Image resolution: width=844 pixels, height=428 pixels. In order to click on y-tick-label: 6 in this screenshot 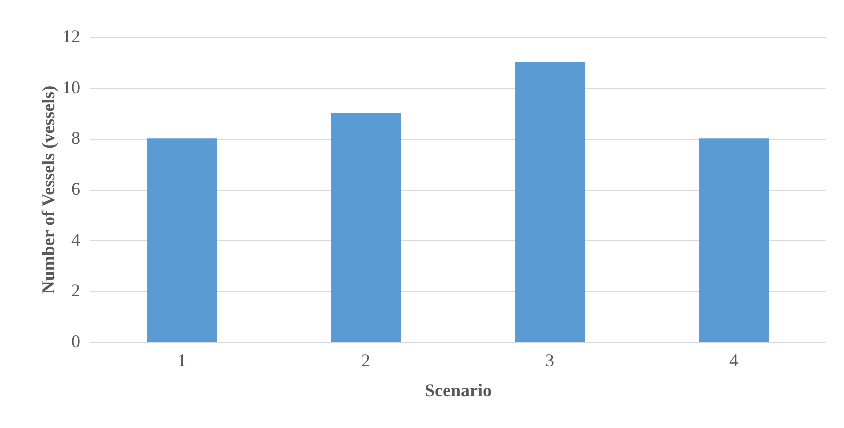, I will do `click(76, 189)`.